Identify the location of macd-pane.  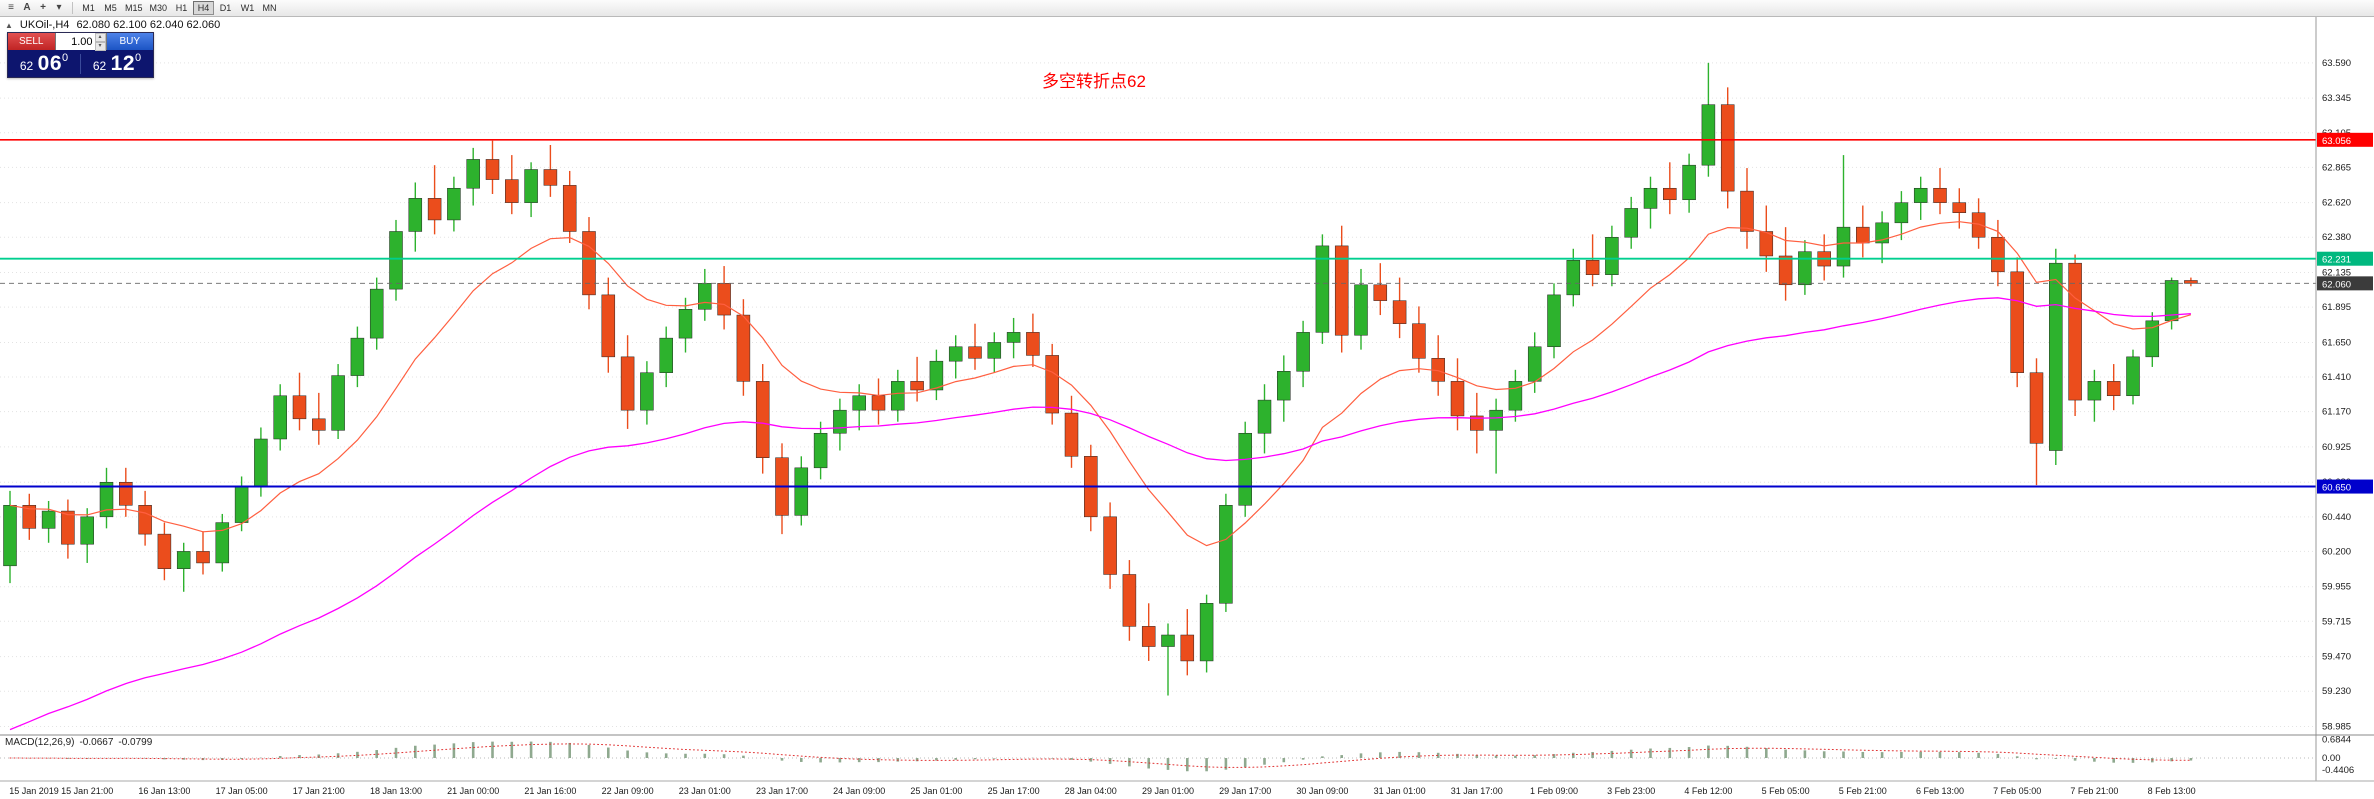
(1158, 756).